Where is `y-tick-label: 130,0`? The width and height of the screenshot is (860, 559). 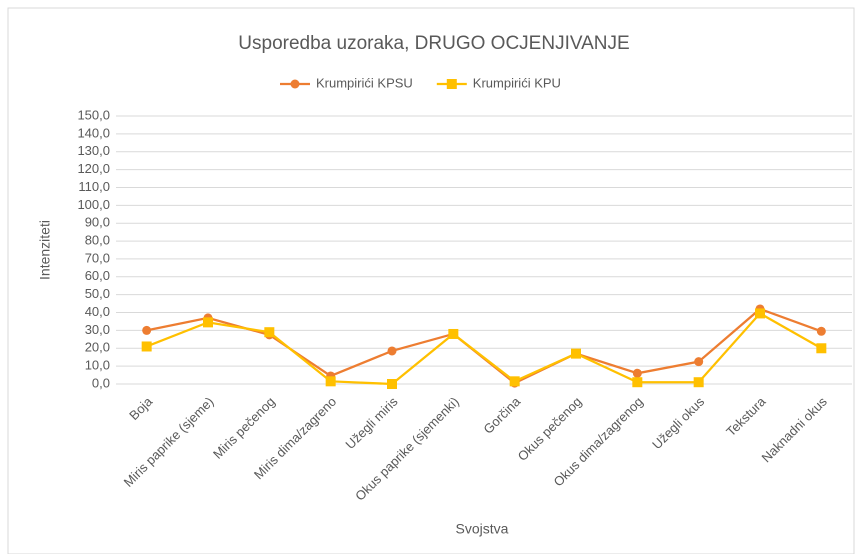
y-tick-label: 130,0 is located at coordinates (93, 150).